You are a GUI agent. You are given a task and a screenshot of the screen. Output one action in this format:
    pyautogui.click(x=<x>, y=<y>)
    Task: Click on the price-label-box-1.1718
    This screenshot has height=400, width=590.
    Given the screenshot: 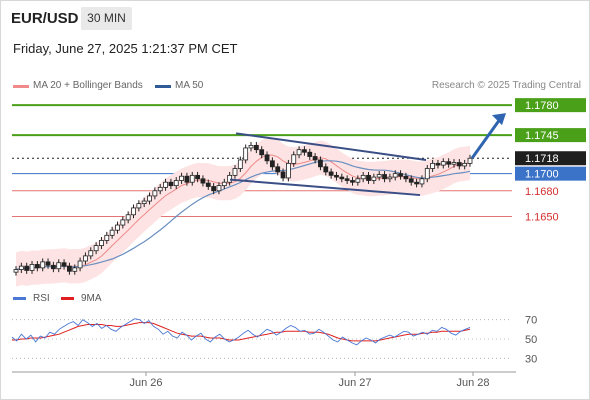 What is the action you would take?
    pyautogui.click(x=550, y=158)
    